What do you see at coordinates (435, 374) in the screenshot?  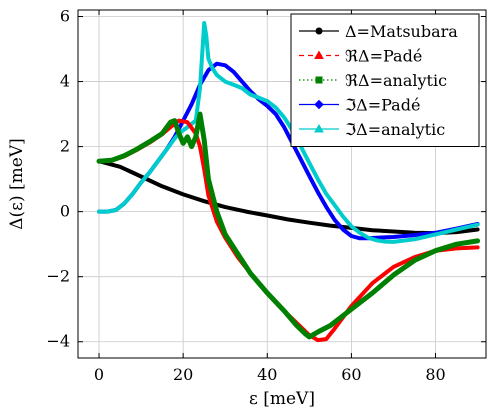 I see `x-tick-label: 80` at bounding box center [435, 374].